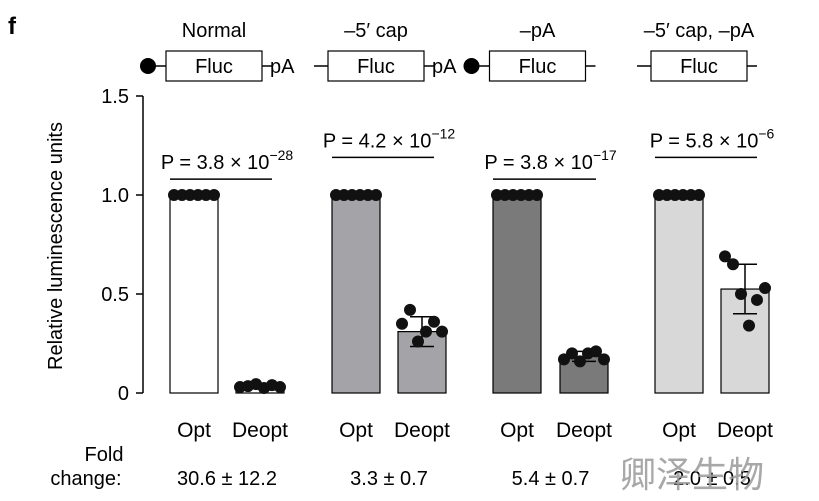 The width and height of the screenshot is (819, 501). What do you see at coordinates (12, 26) in the screenshot?
I see `panel-label: f` at bounding box center [12, 26].